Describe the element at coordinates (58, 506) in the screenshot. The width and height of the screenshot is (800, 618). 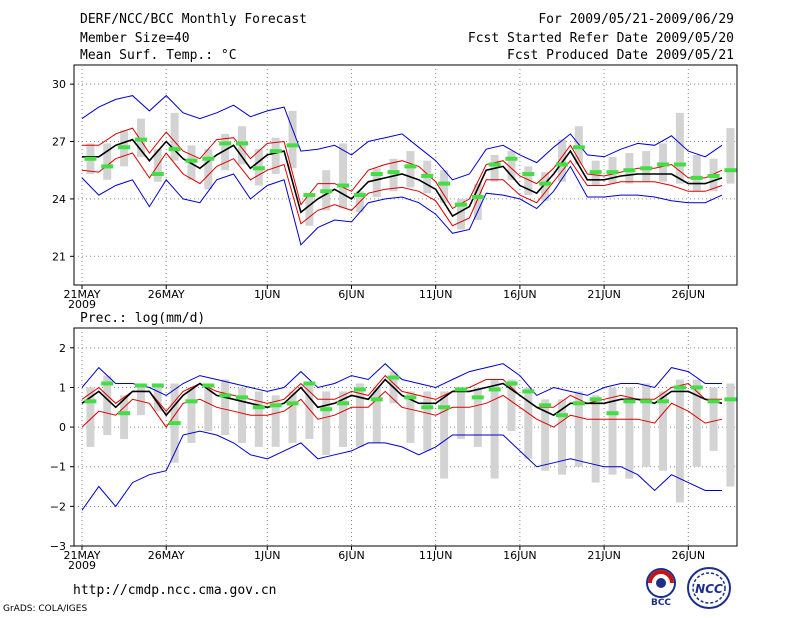
I see `y-tick-label: −2` at that location.